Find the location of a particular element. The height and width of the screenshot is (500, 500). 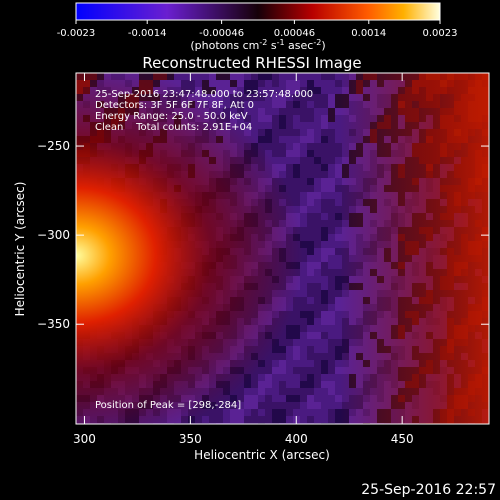

x-axis-label: Heliocentric X (arcsec) is located at coordinates (262, 455).